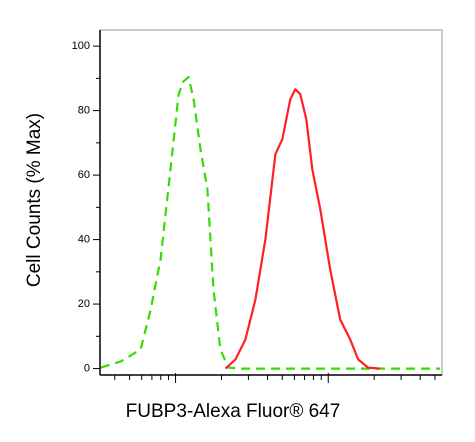 The width and height of the screenshot is (475, 442). Describe the element at coordinates (84, 175) in the screenshot. I see `y-tick-label: 60` at that location.